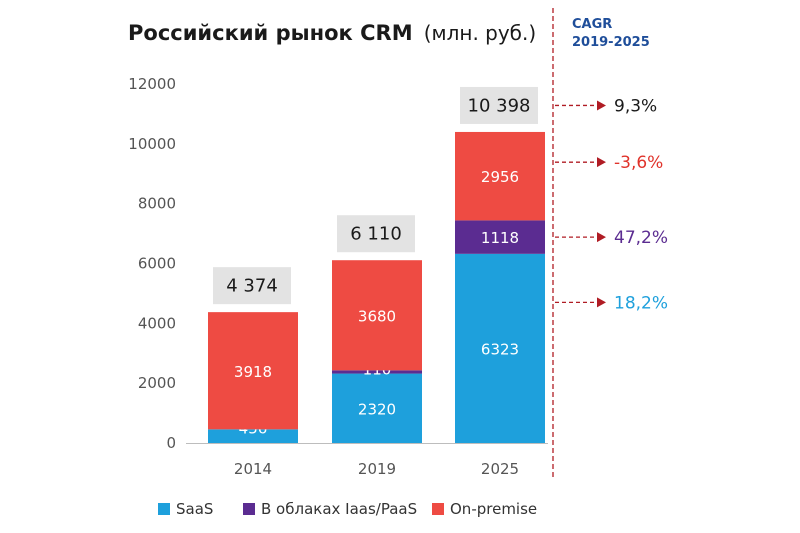  Describe the element at coordinates (493, 509) in the screenshot. I see `legend-label: On-premise` at that location.